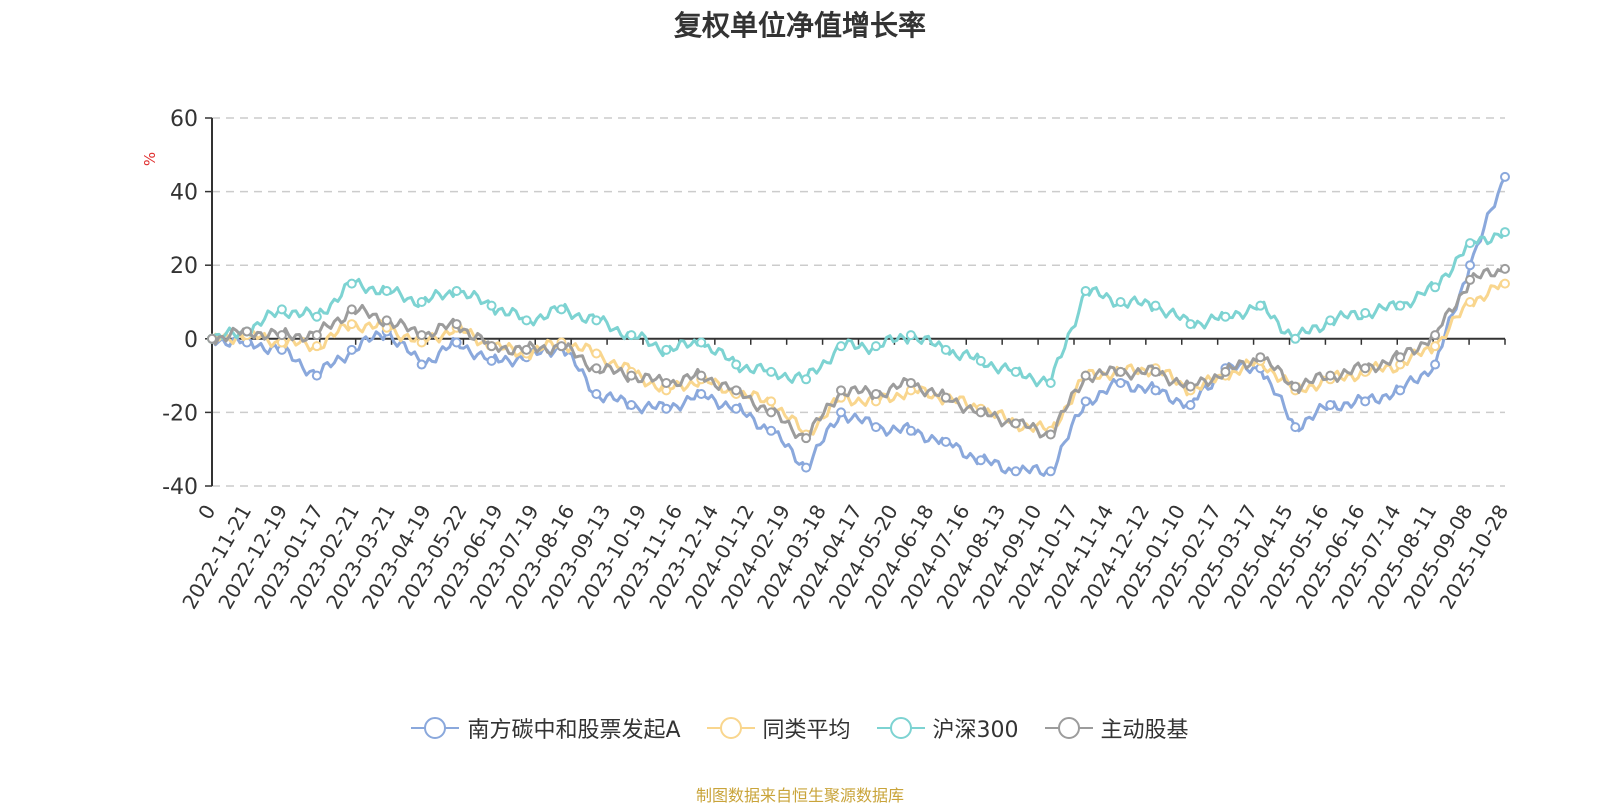 This screenshot has height=806, width=1600. Describe the element at coordinates (1144, 730) in the screenshot. I see `legend-label: 主动股基` at that location.